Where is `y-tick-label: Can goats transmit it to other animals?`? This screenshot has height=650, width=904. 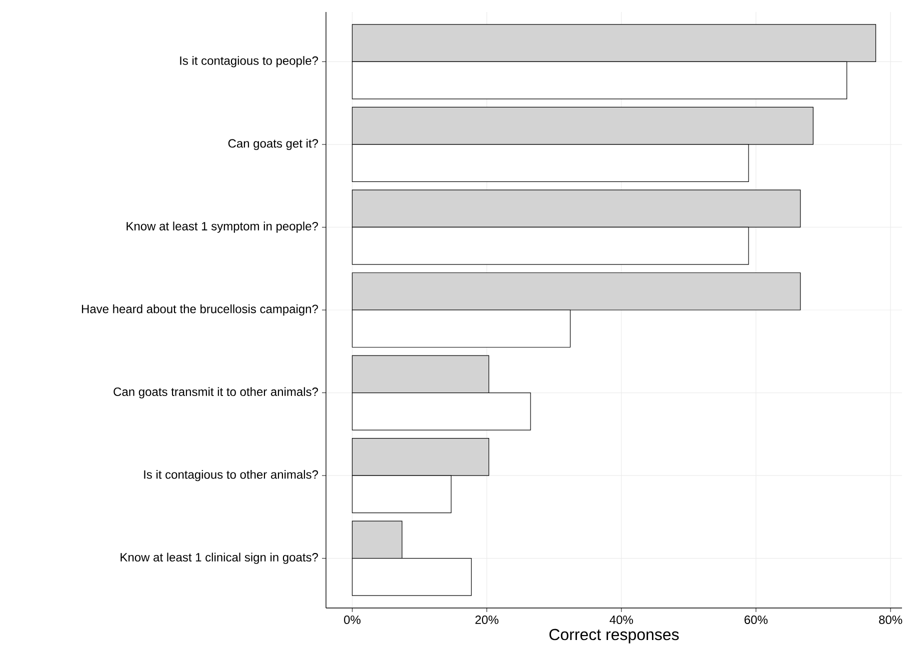 y-tick-label: Can goats transmit it to other animals? is located at coordinates (216, 392).